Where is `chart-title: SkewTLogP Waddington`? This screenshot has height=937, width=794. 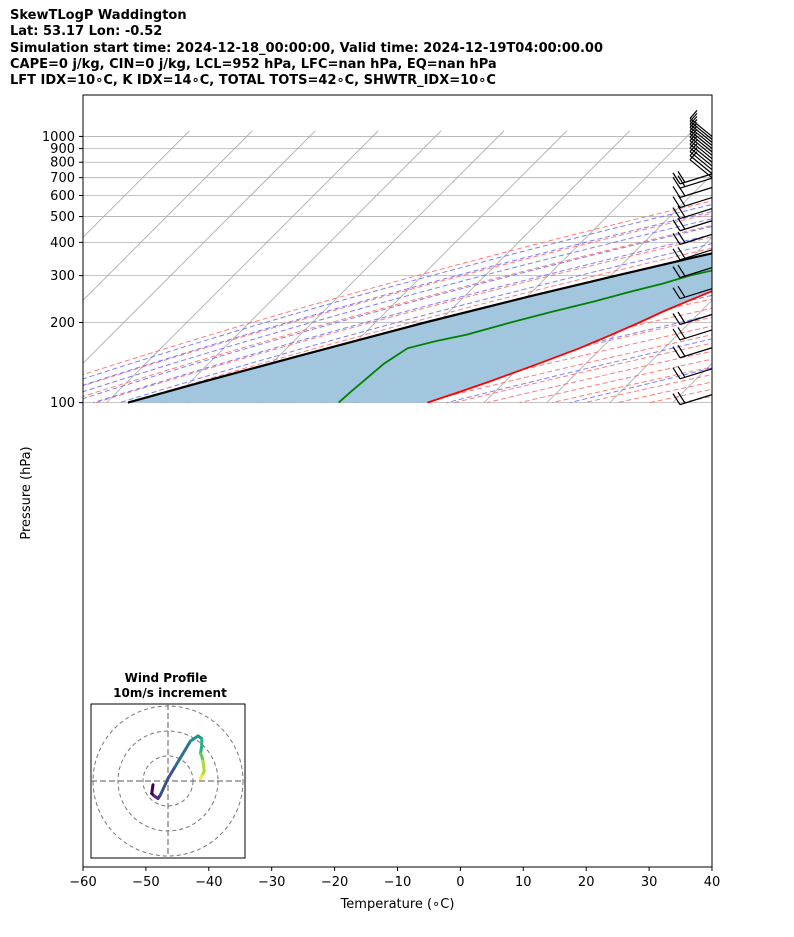
chart-title: SkewTLogP Waddington is located at coordinates (98, 15).